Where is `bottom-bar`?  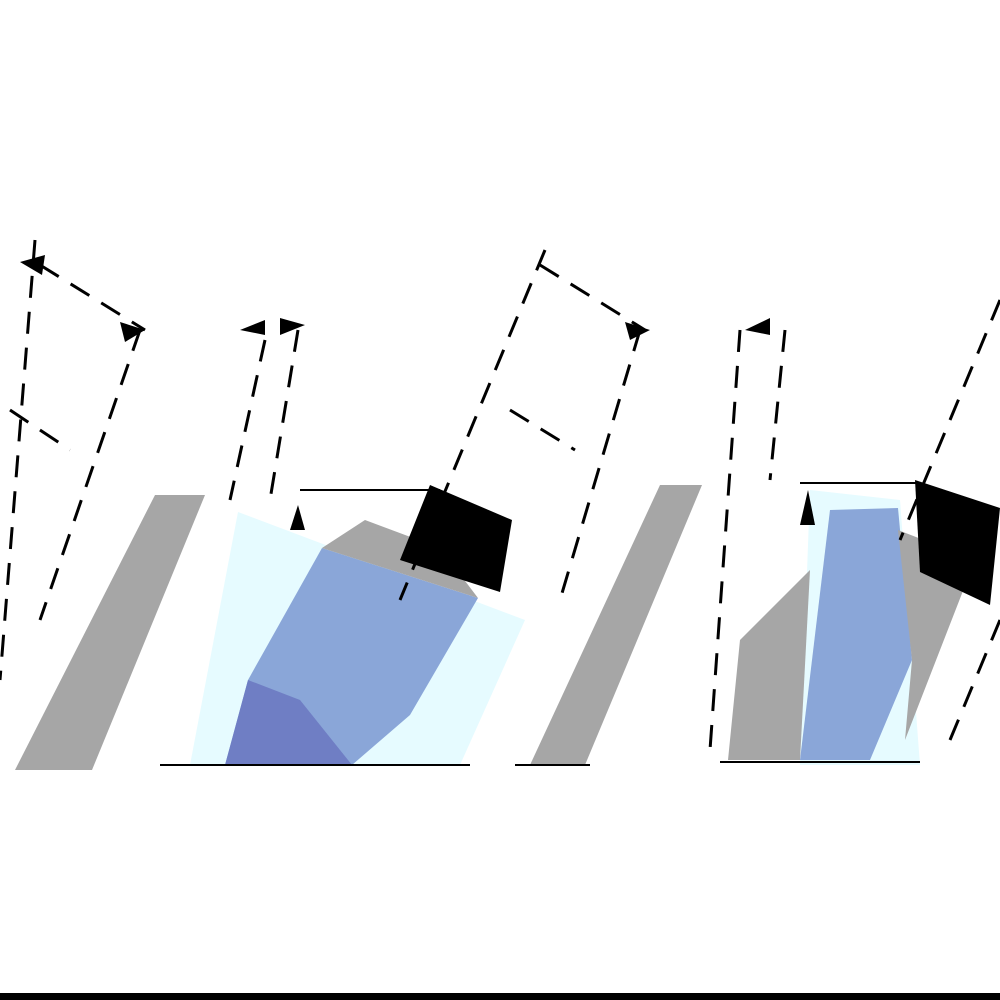 bottom-bar is located at coordinates (500, 996).